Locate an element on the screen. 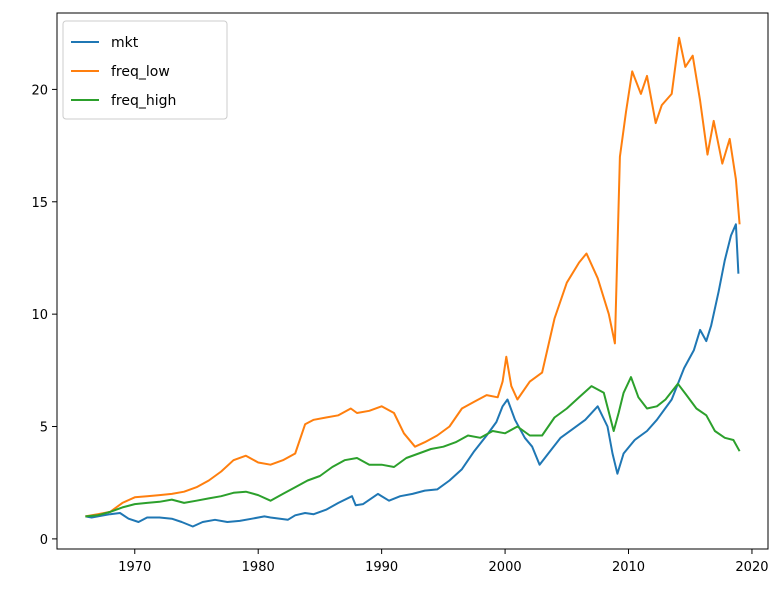  legend-label: mkt is located at coordinates (125, 43).